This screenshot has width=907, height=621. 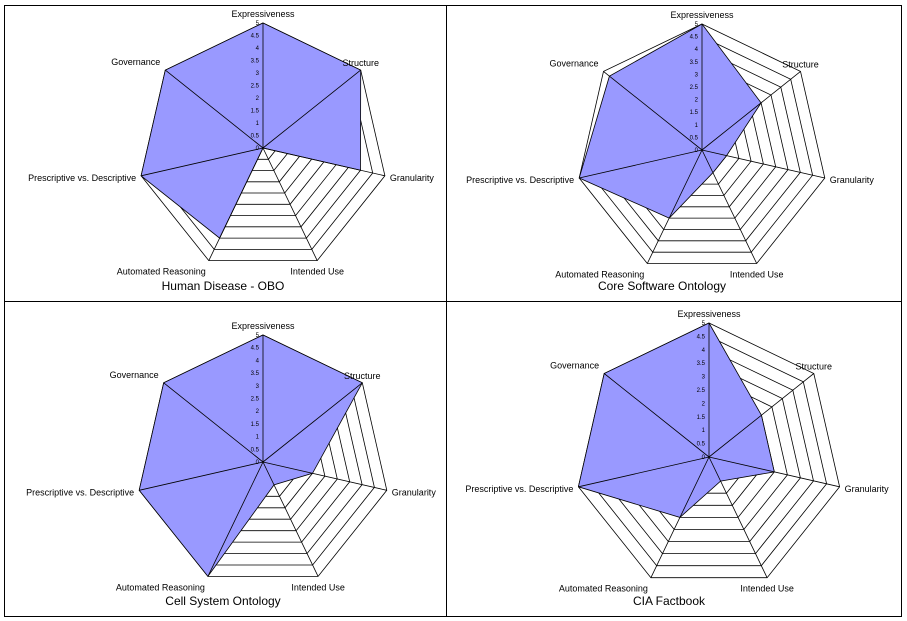 I want to click on chart-title: CIA Factbook, so click(x=669, y=601).